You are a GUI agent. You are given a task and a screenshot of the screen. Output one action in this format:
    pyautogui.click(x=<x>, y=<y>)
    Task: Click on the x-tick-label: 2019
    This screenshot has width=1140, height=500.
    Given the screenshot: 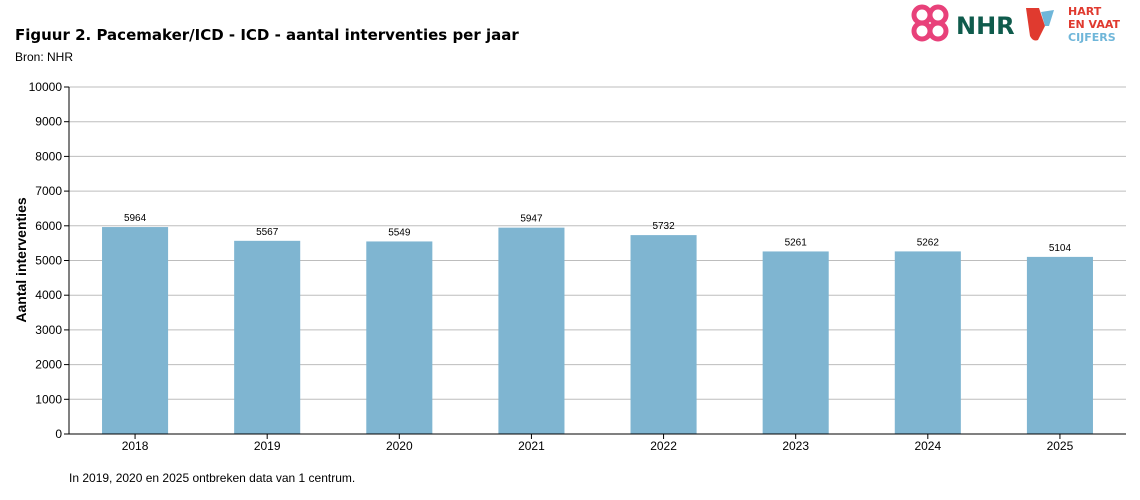 What is the action you would take?
    pyautogui.click(x=267, y=446)
    